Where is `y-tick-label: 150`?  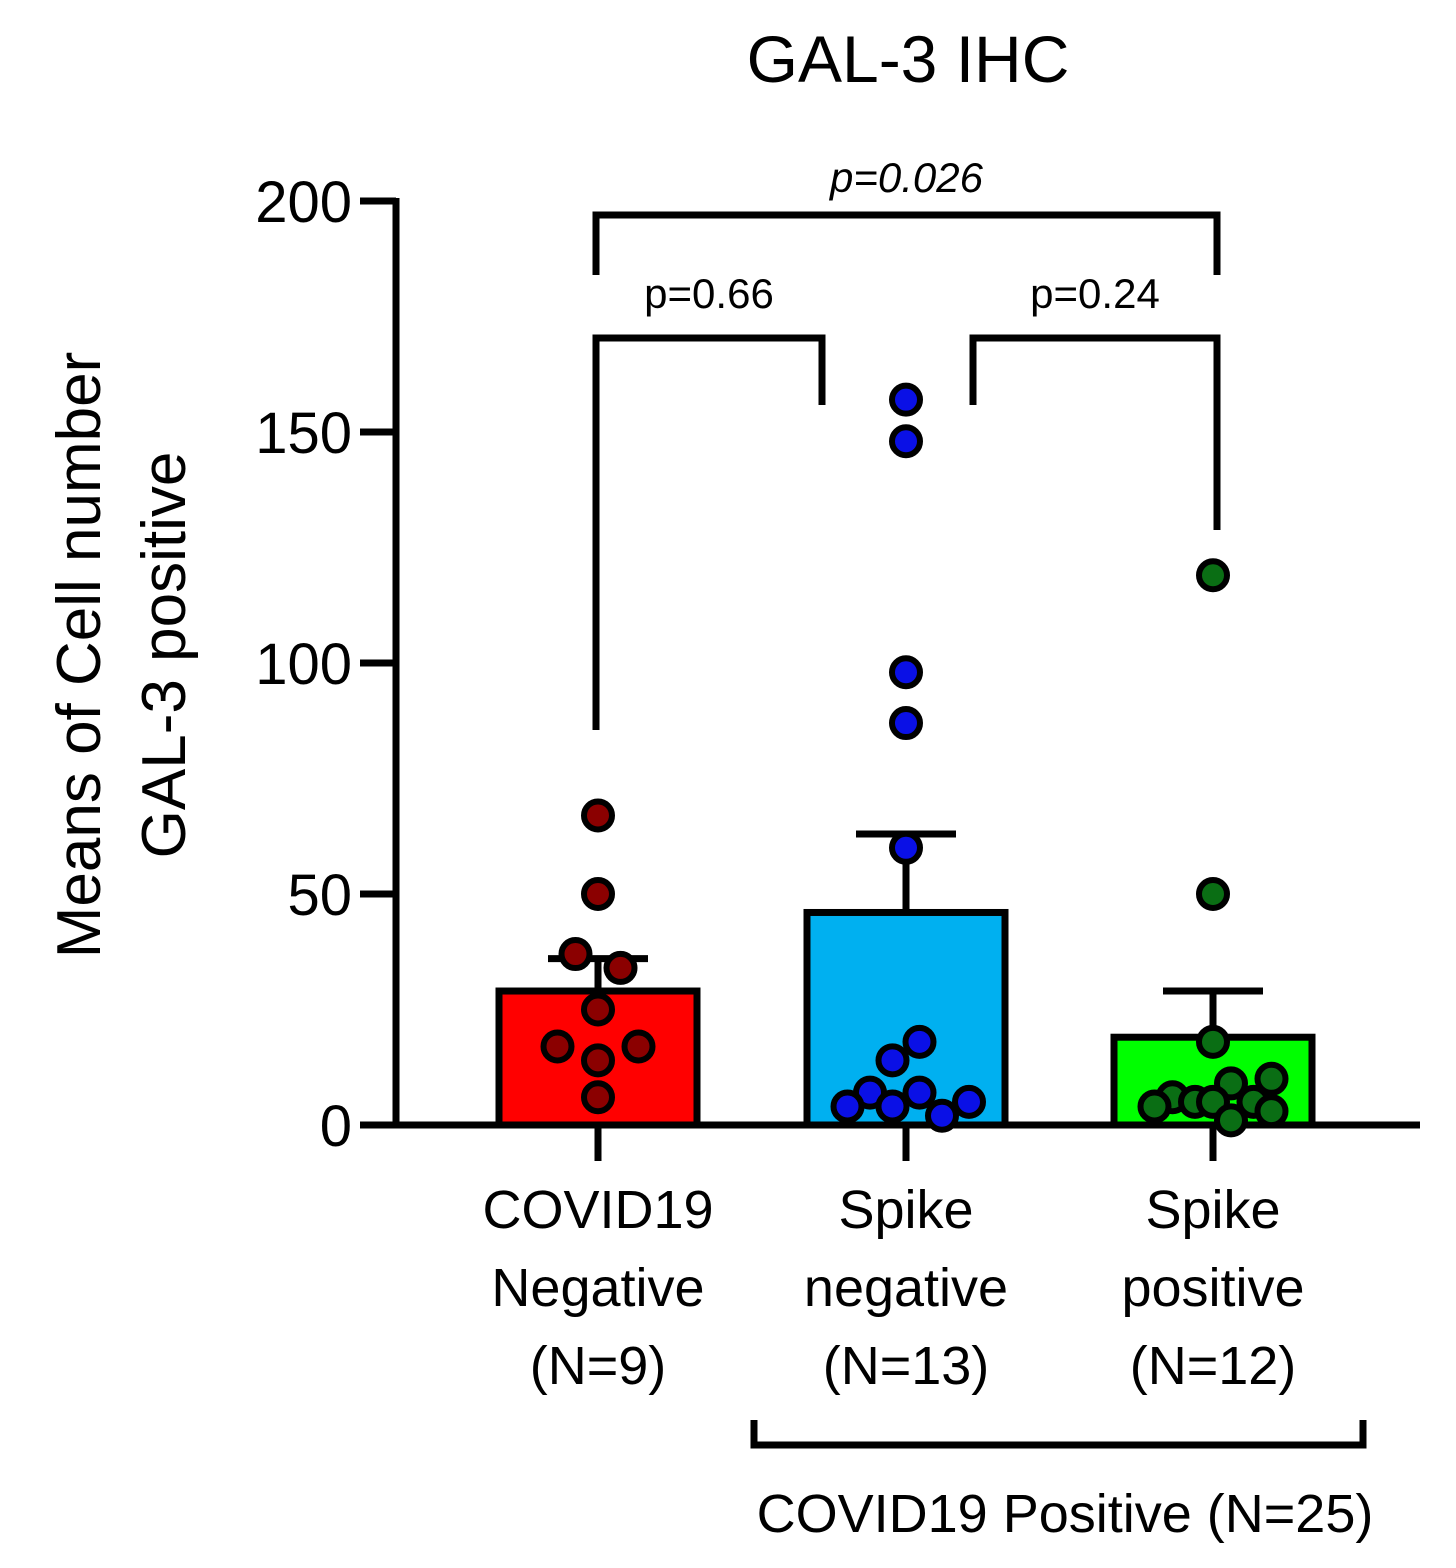 y-tick-label: 150 is located at coordinates (303, 433).